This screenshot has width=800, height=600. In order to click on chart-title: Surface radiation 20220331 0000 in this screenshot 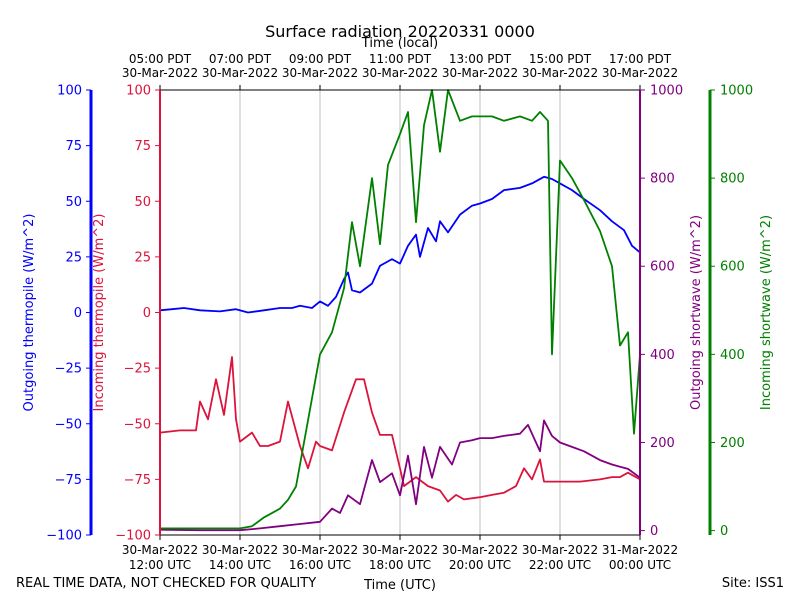, I will do `click(400, 31)`.